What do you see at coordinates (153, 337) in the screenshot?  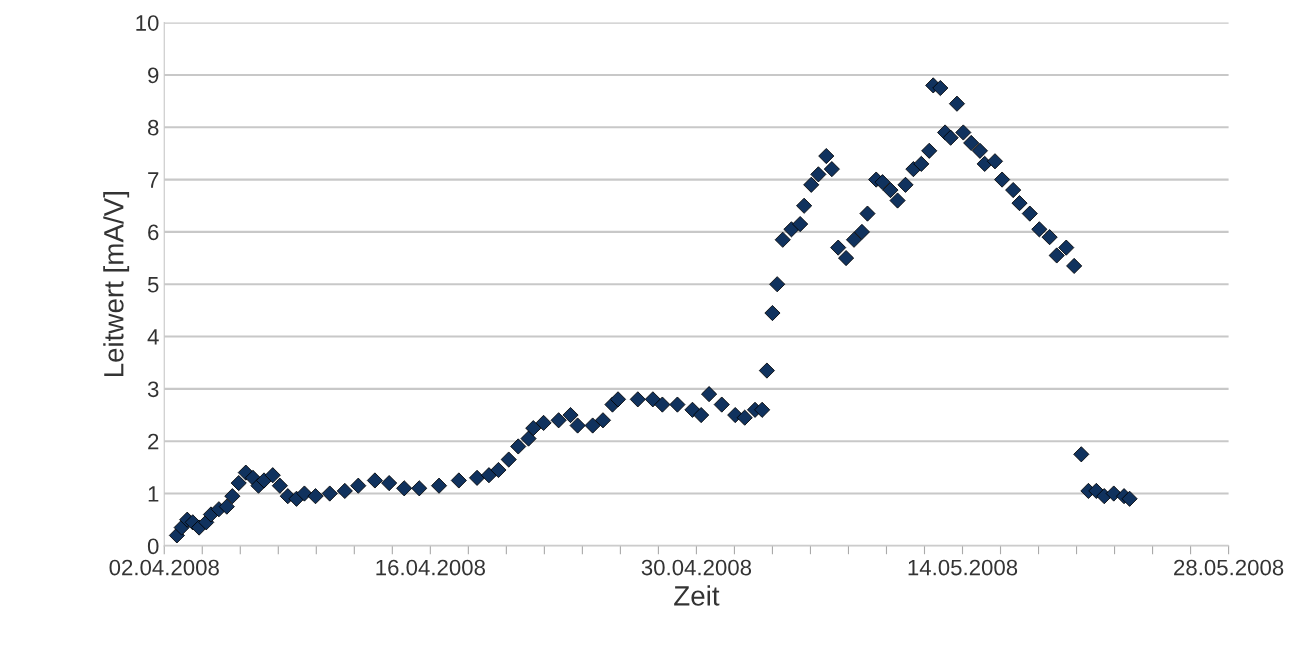 I see `y-tick-label: 4` at bounding box center [153, 337].